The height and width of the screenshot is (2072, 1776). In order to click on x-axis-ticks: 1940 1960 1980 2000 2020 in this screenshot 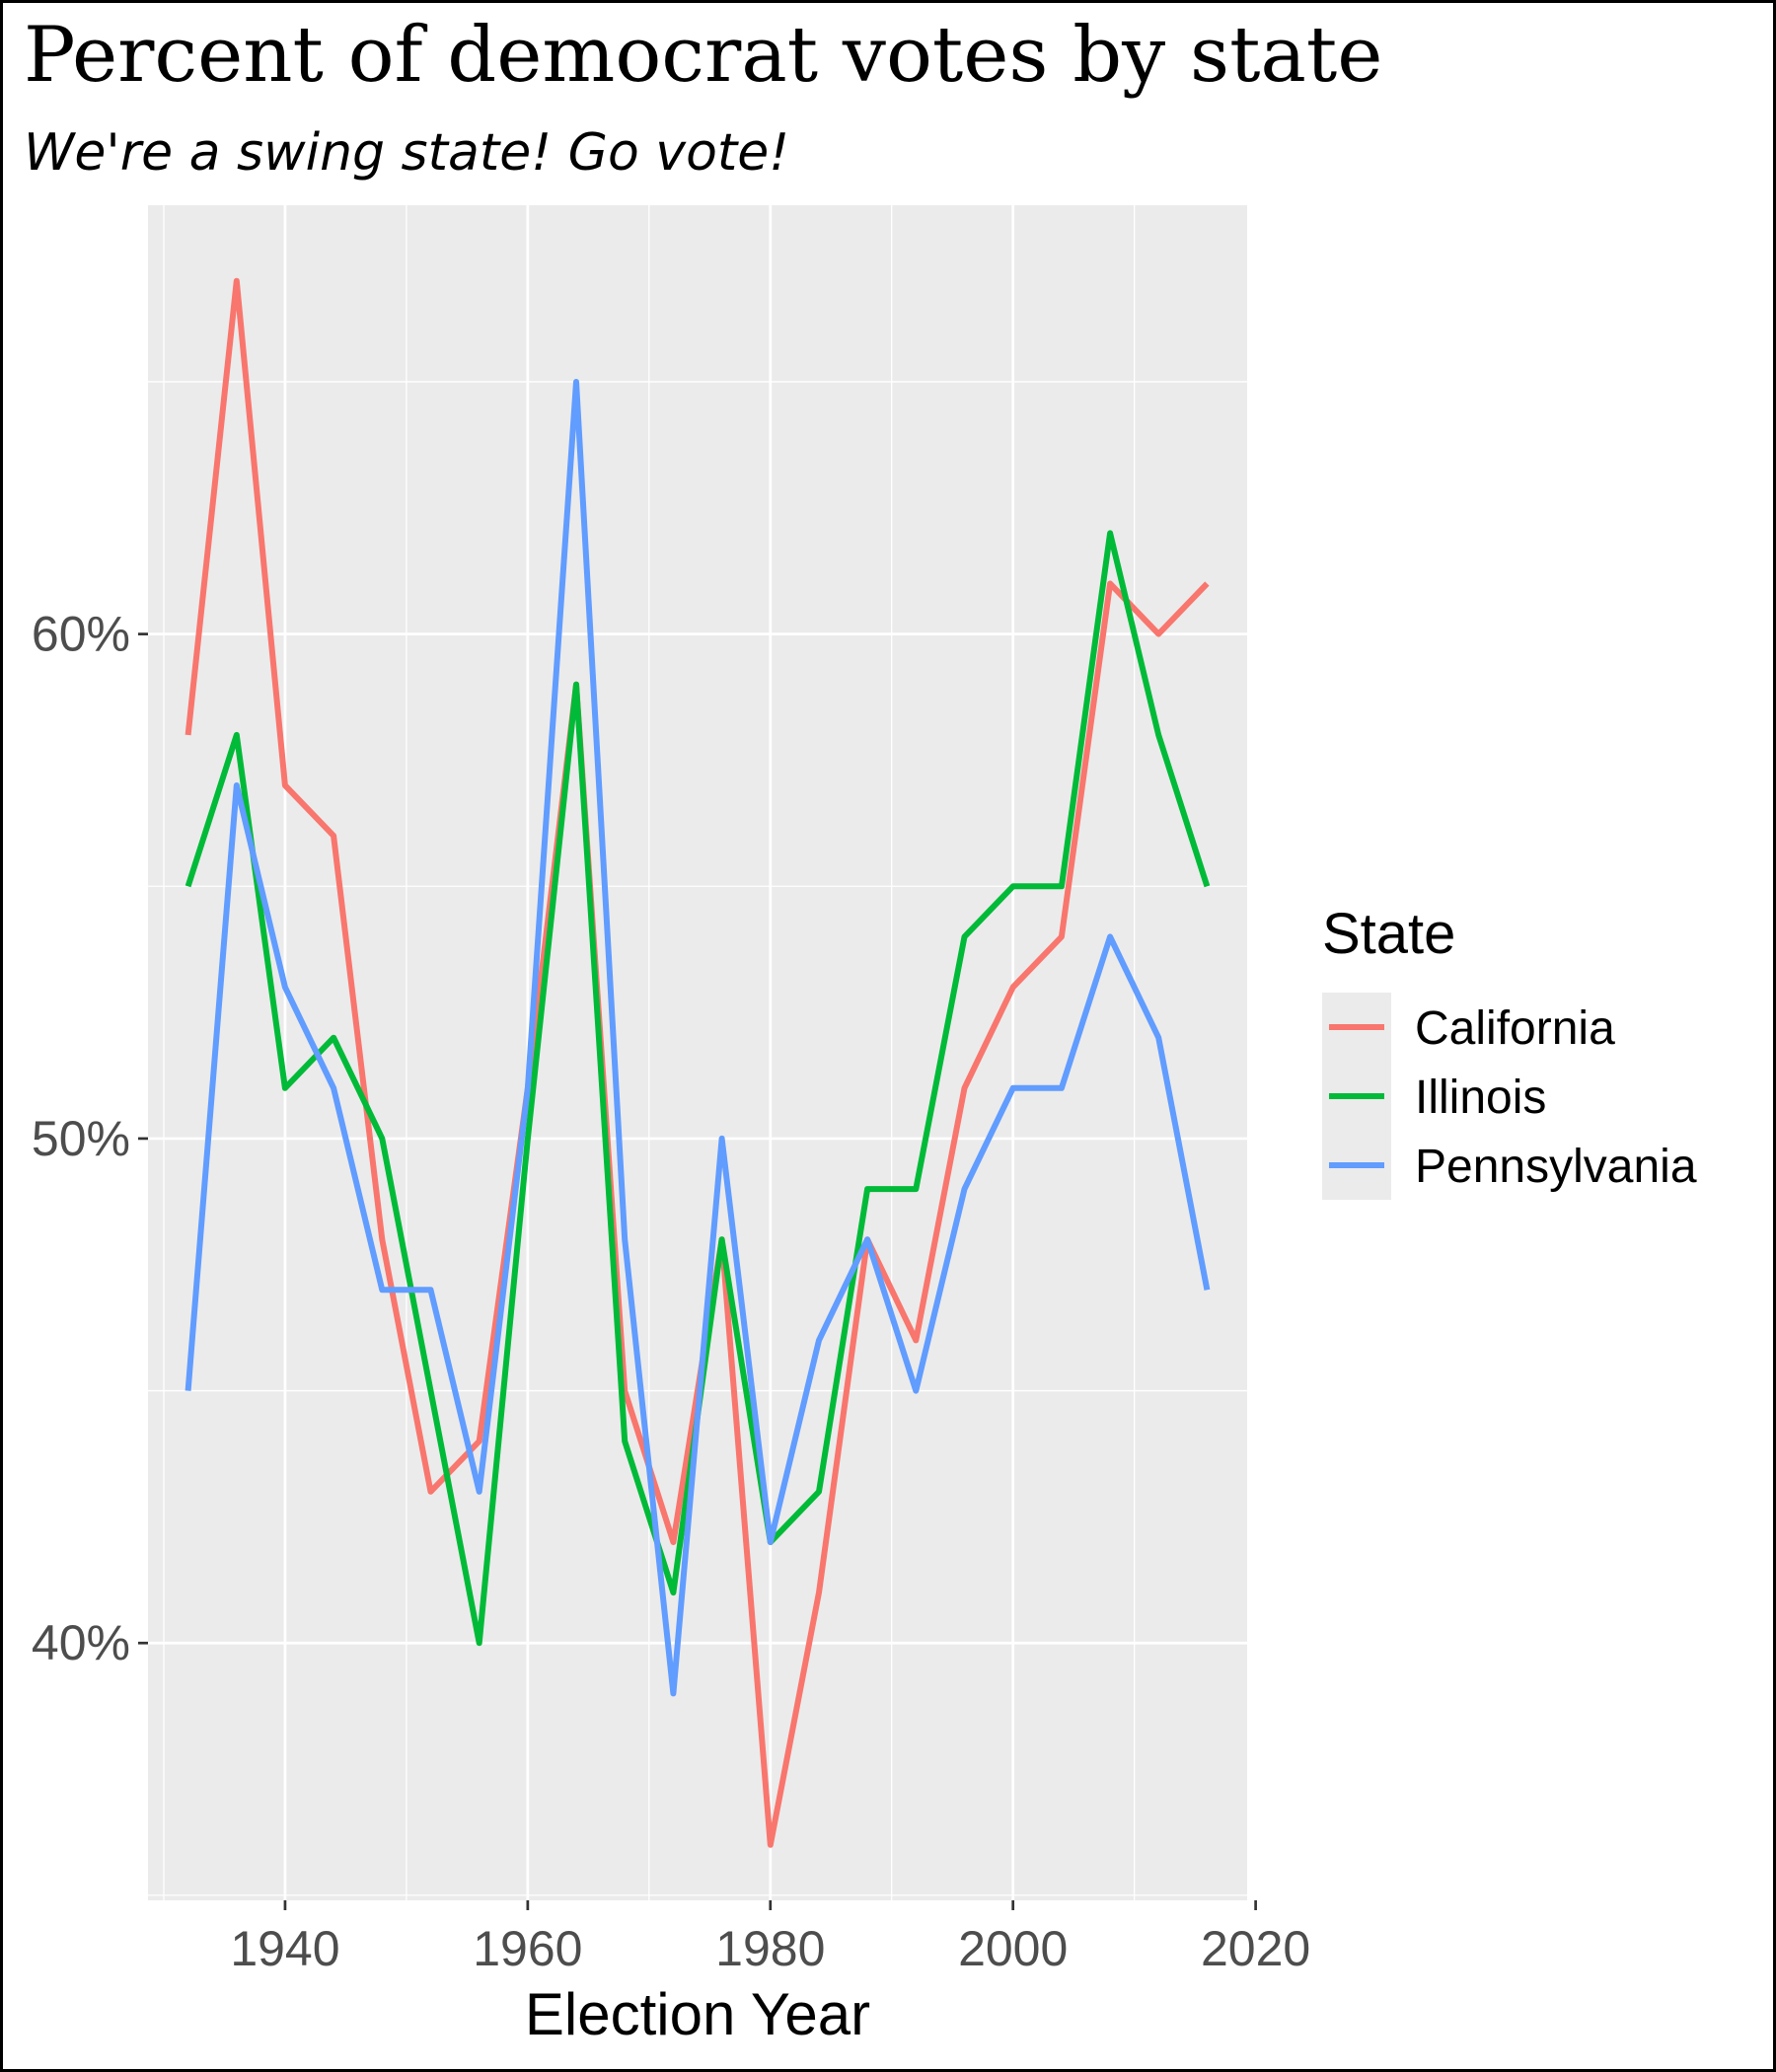, I will do `click(770, 1938)`.